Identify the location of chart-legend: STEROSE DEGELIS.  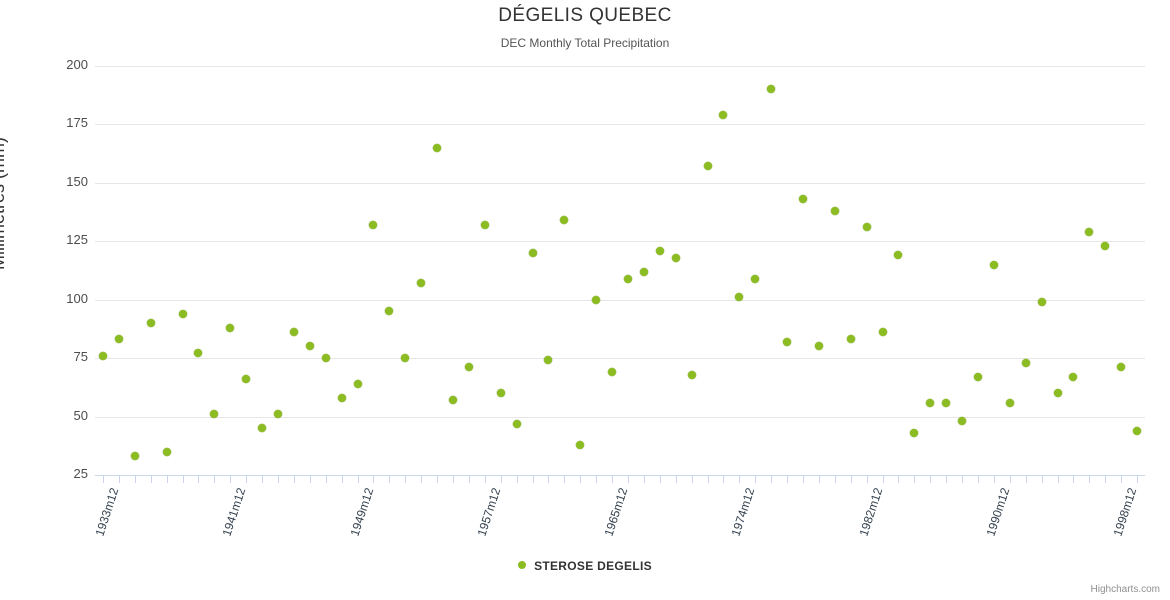
(585, 566).